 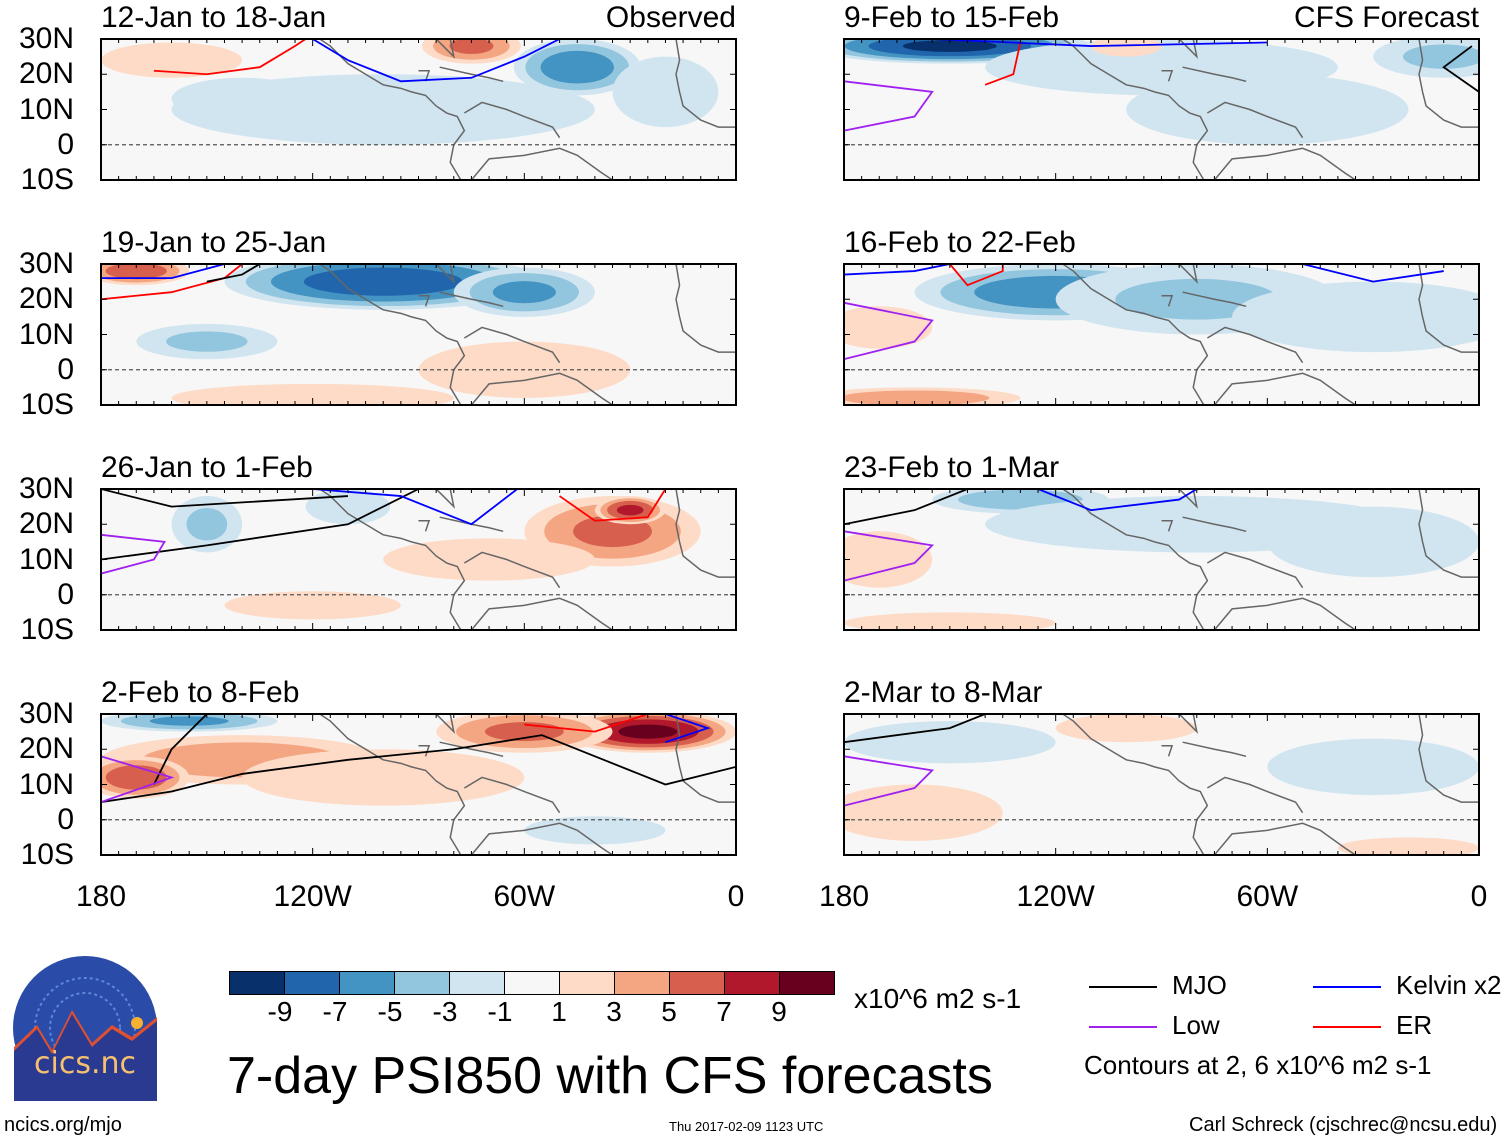 What do you see at coordinates (1347, 987) in the screenshot?
I see `legend-swatch-kelvin-x2` at bounding box center [1347, 987].